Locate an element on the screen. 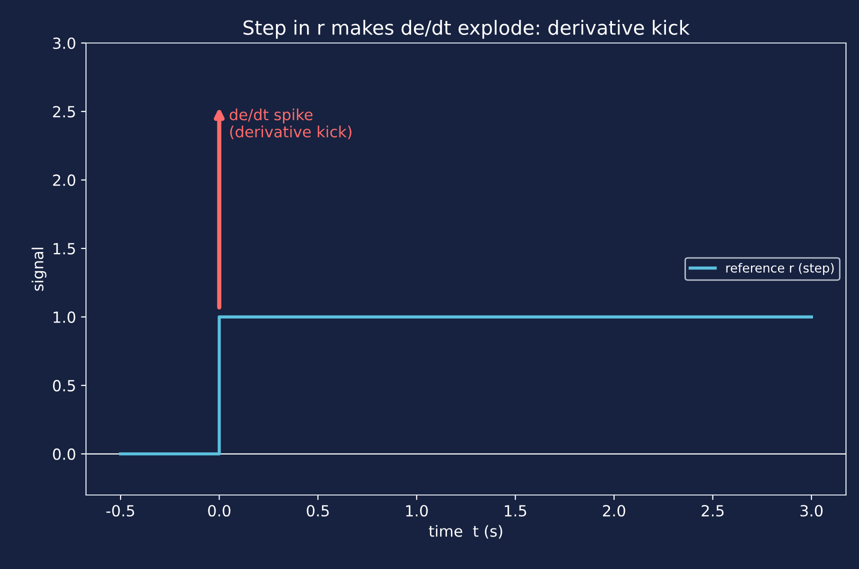 The image size is (859, 569). annotation: de/dt spike (derivative kick) is located at coordinates (291, 124).